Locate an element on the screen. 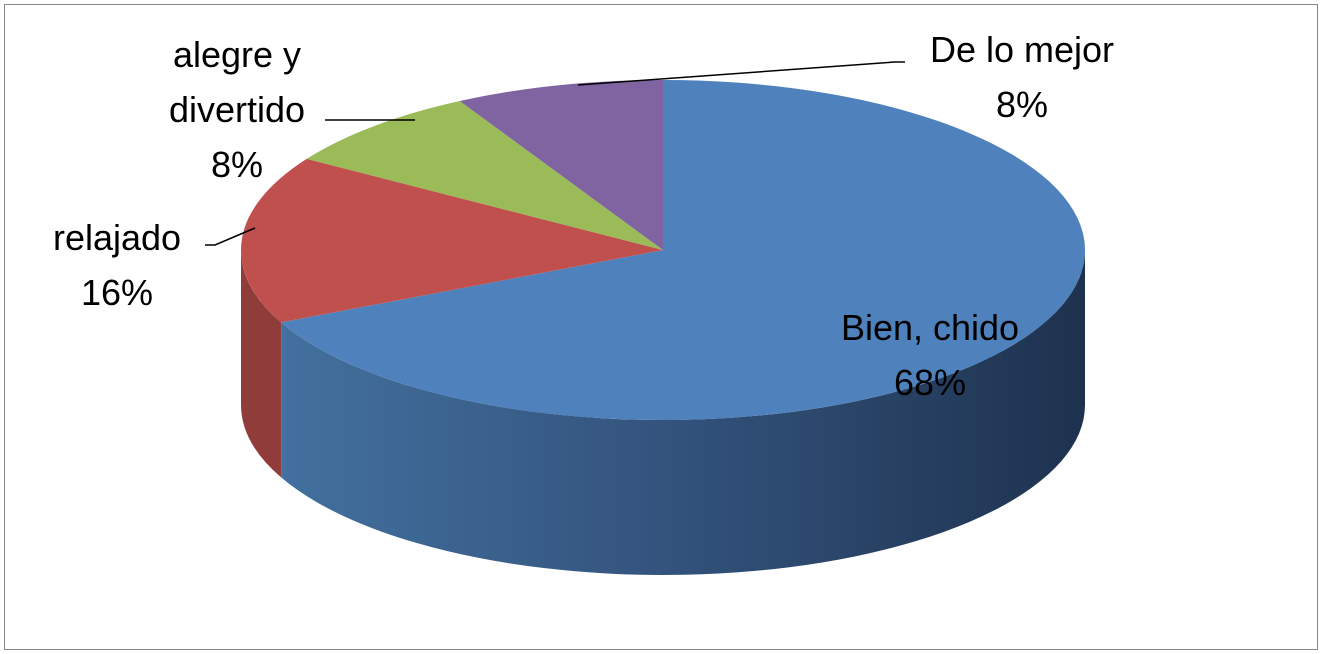  slice-side is located at coordinates (261, 364).